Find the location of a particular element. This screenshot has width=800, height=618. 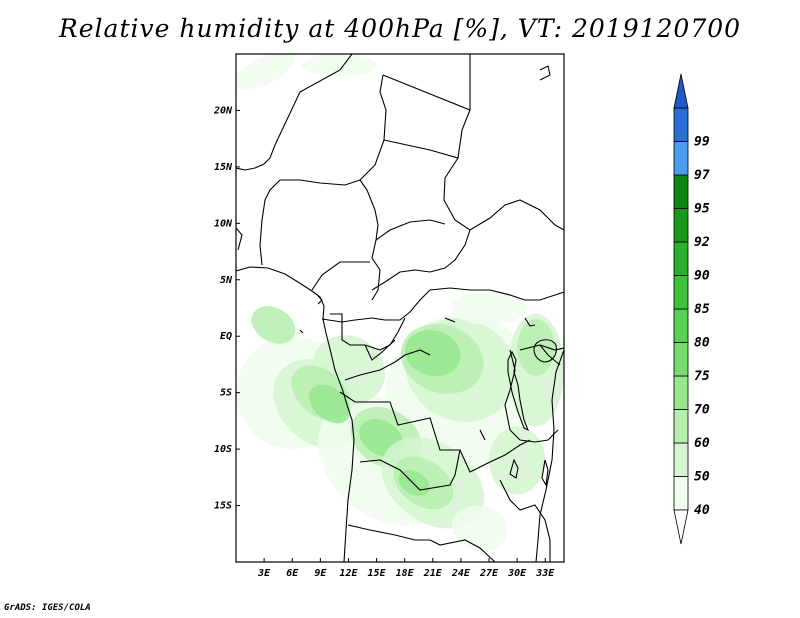

colorbar-label-40: 40 is located at coordinates (702, 510).